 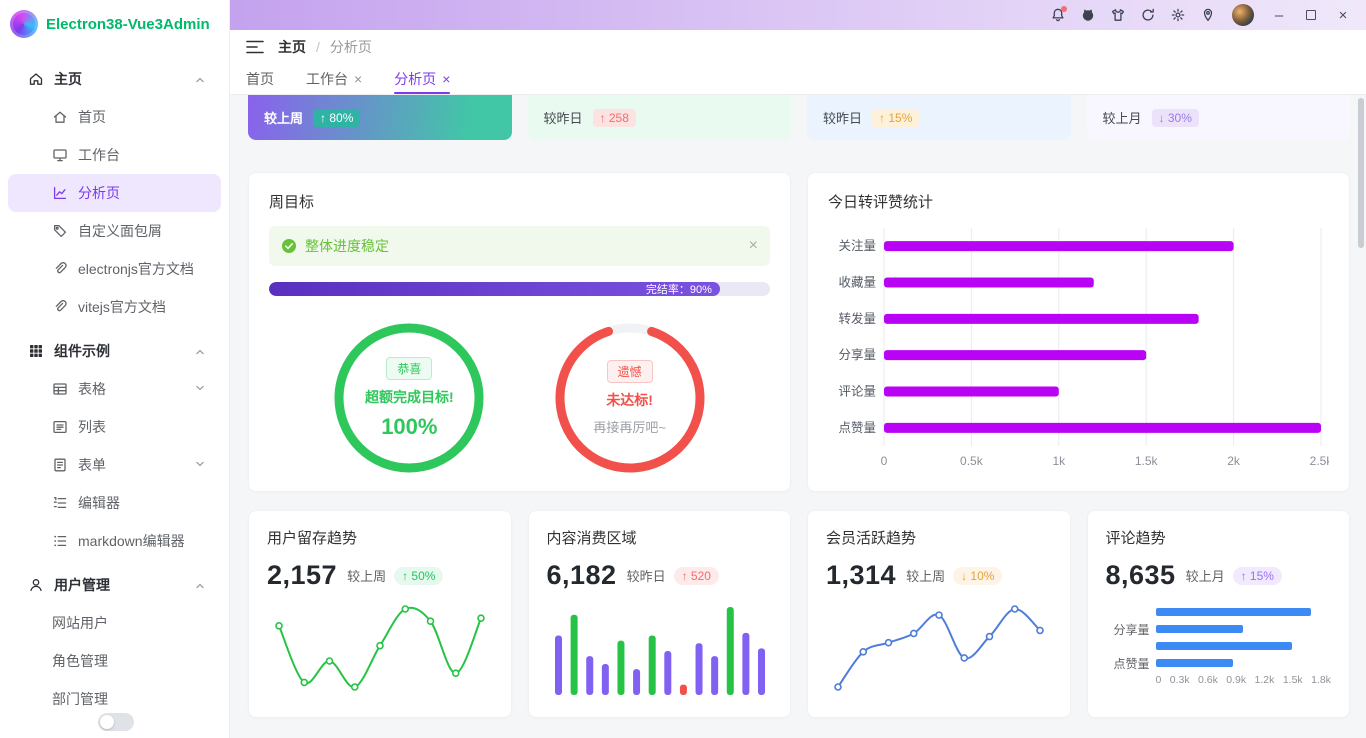 What do you see at coordinates (857, 318) in the screenshot?
I see `svg-text: 转发量` at bounding box center [857, 318].